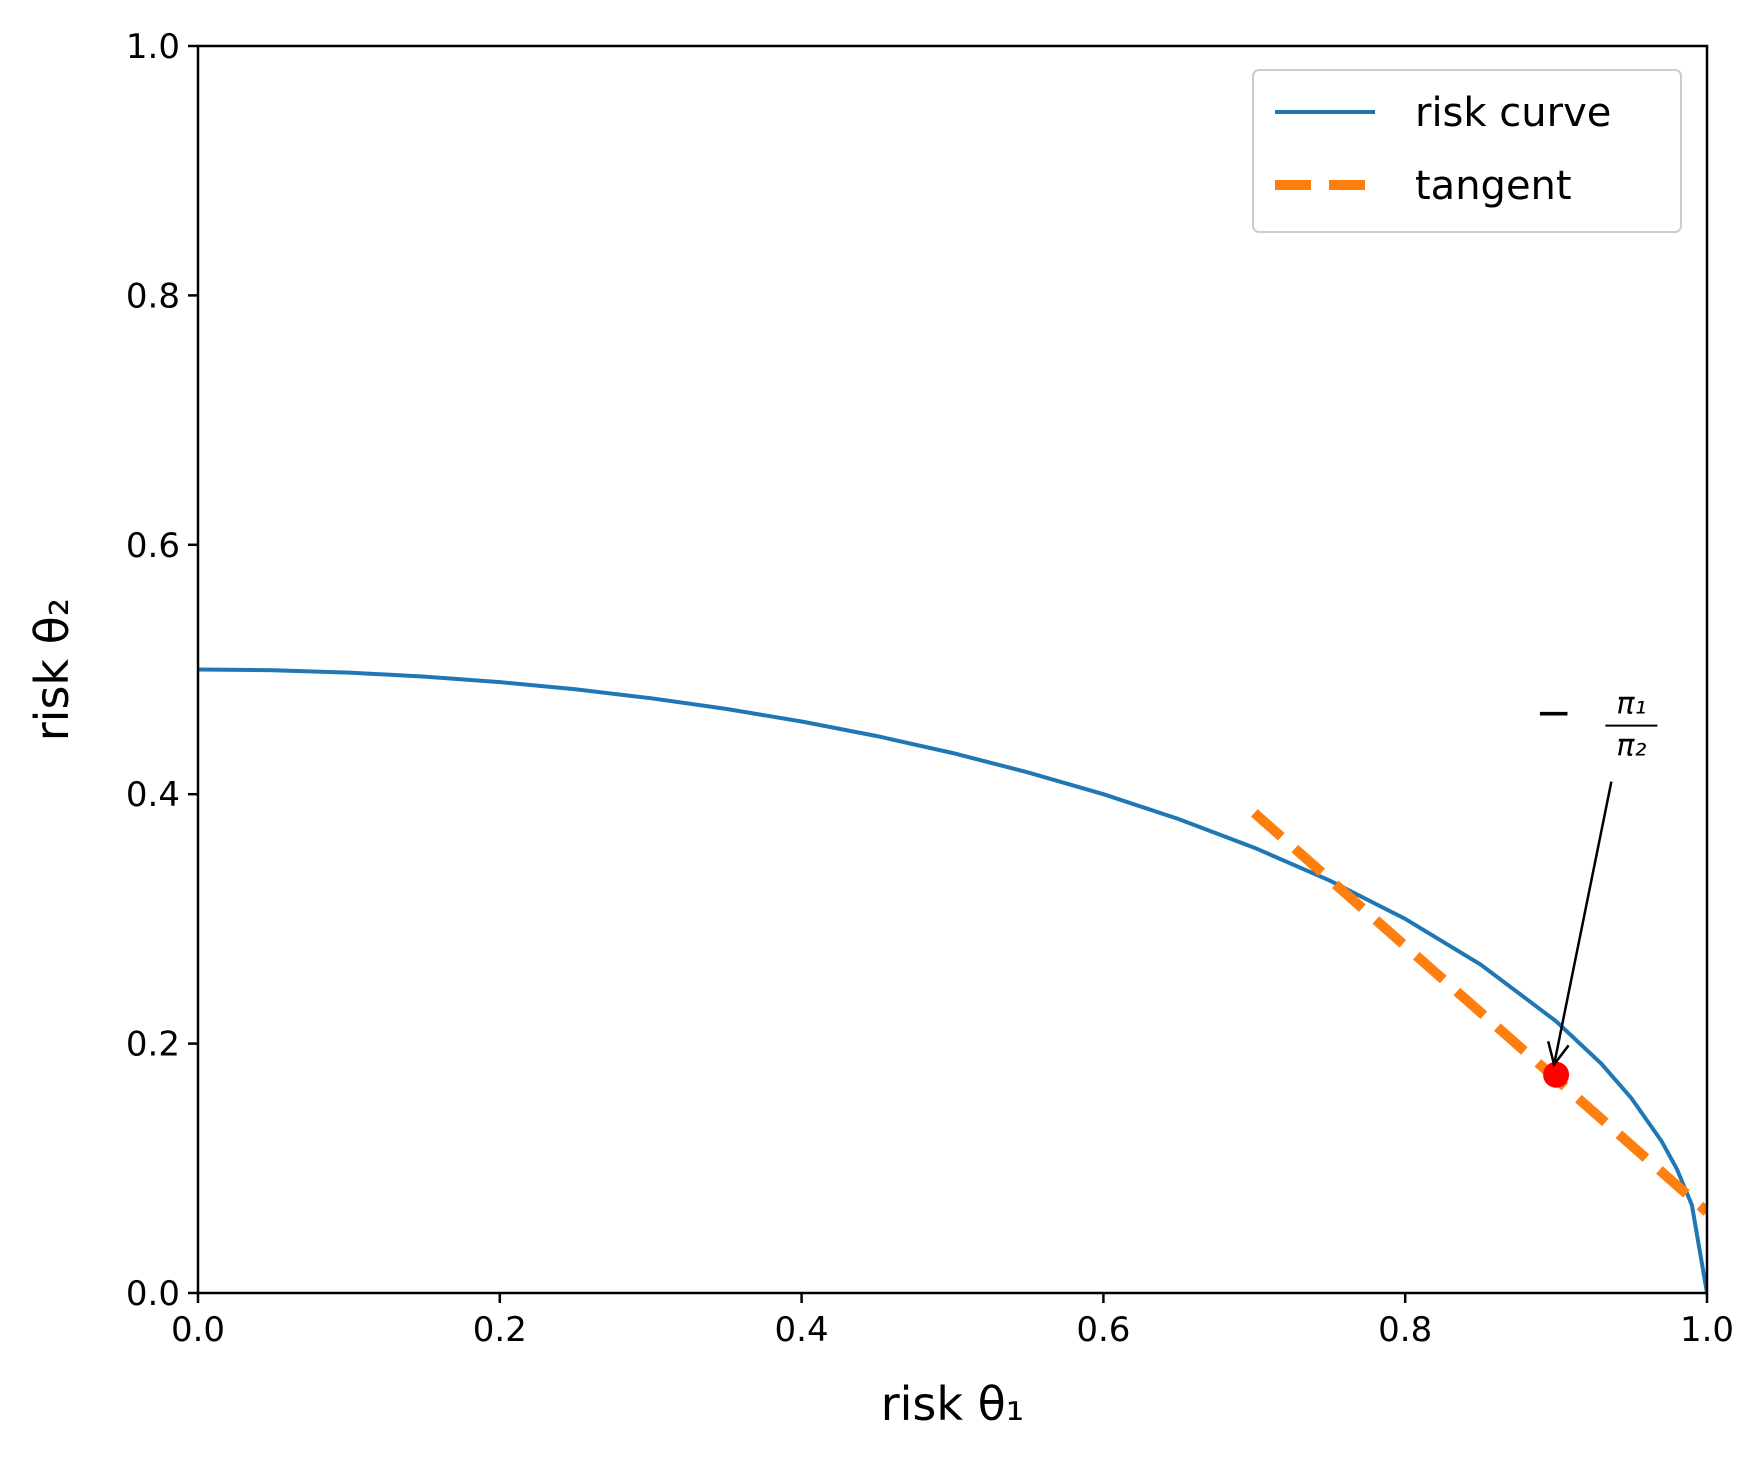 The image size is (1761, 1458). I want to click on legend: risk curve tangent, so click(1467, 151).